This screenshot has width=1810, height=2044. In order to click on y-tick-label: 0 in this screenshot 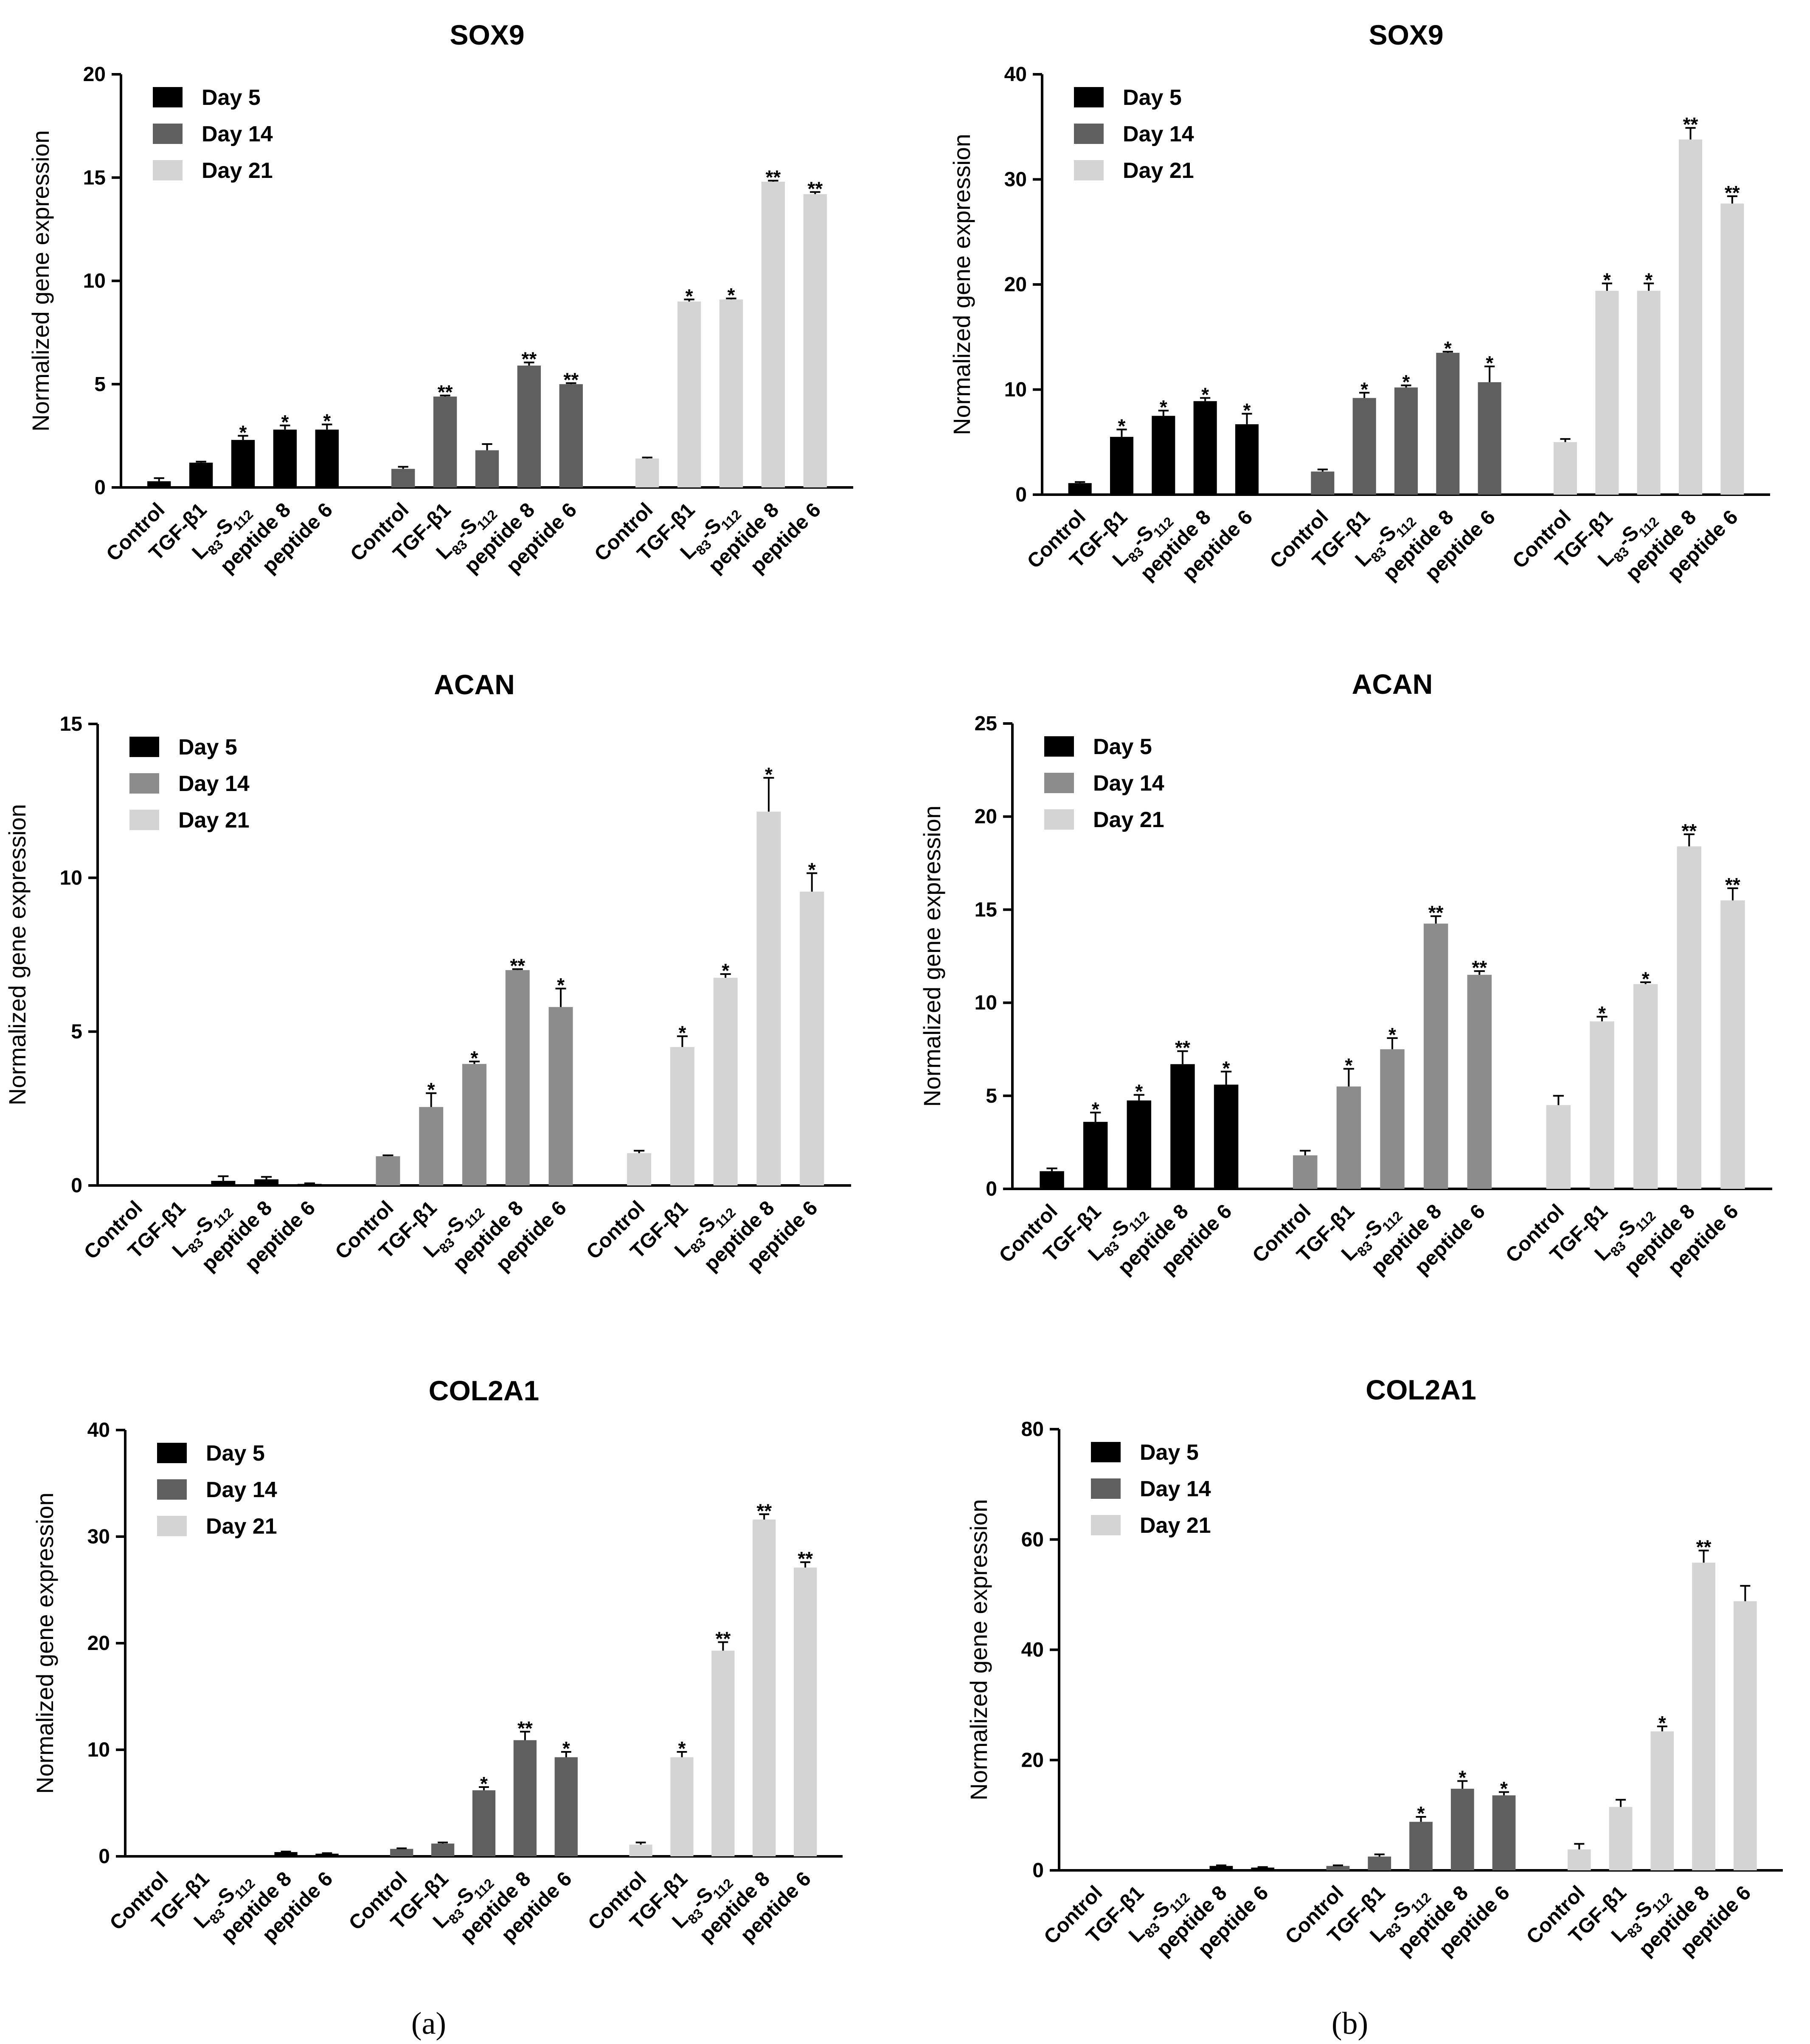, I will do `click(1038, 1870)`.